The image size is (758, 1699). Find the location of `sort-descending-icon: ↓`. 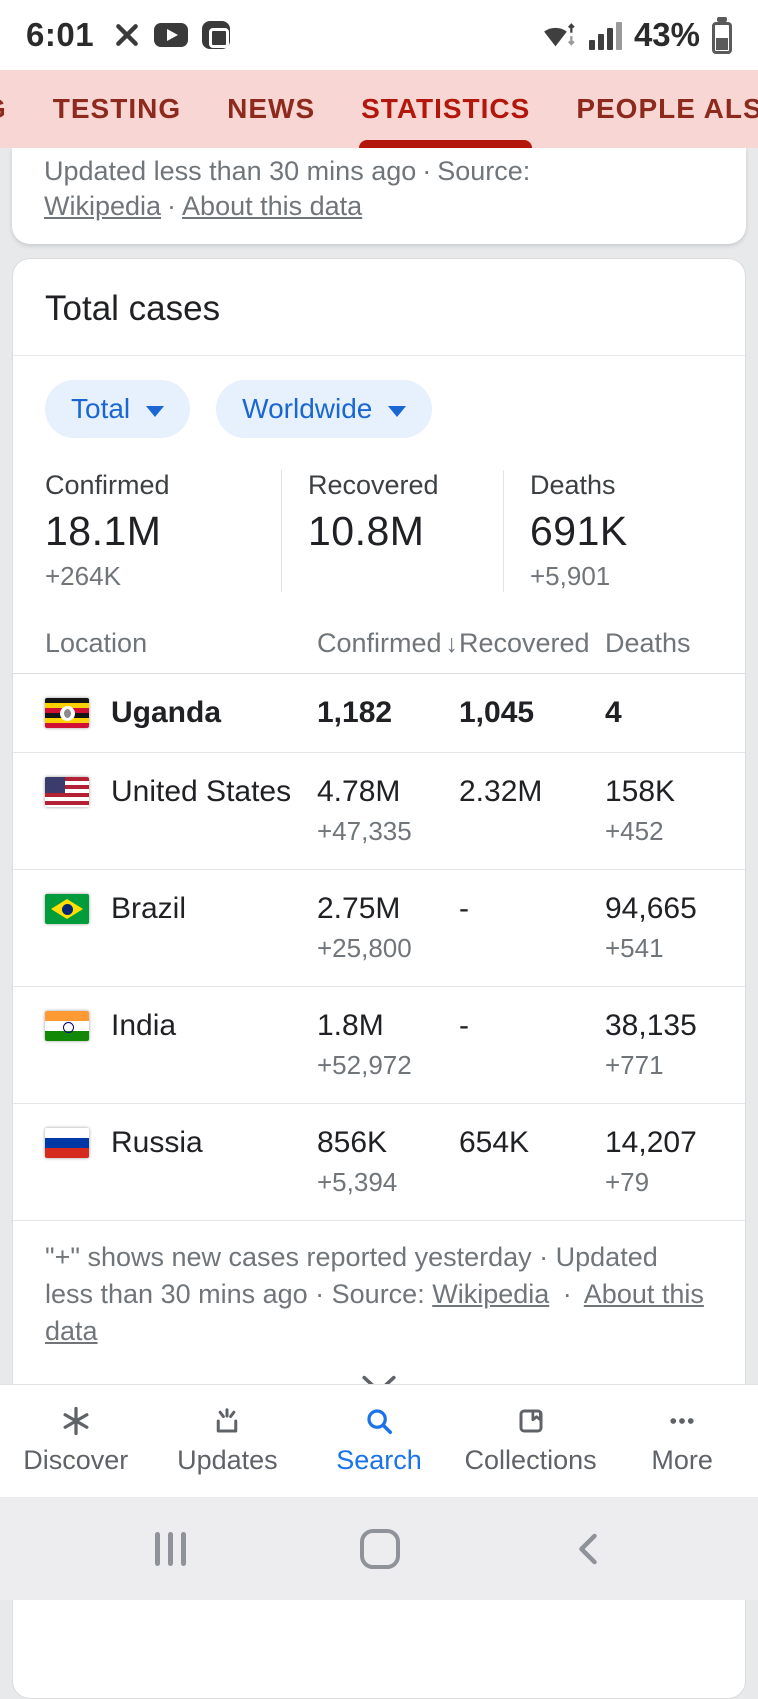

sort-descending-icon: ↓ is located at coordinates (452, 644).